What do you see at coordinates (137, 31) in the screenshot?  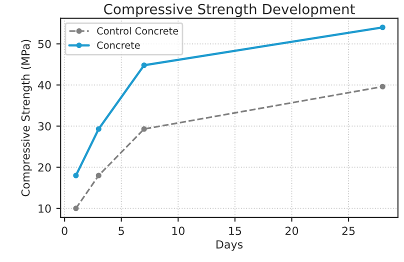 I see `legend-label: Control Concrete` at bounding box center [137, 31].